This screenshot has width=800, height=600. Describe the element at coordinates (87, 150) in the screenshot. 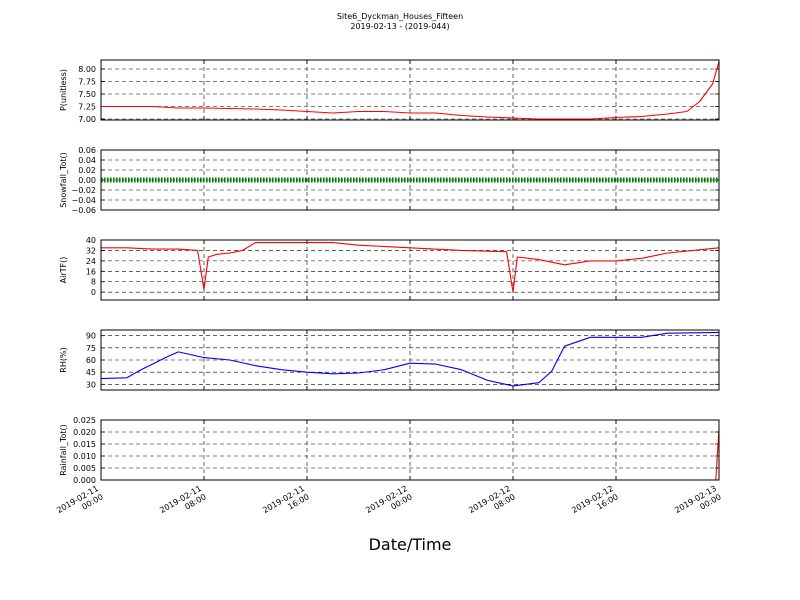

I see `y-tick-label: 0.06` at that location.